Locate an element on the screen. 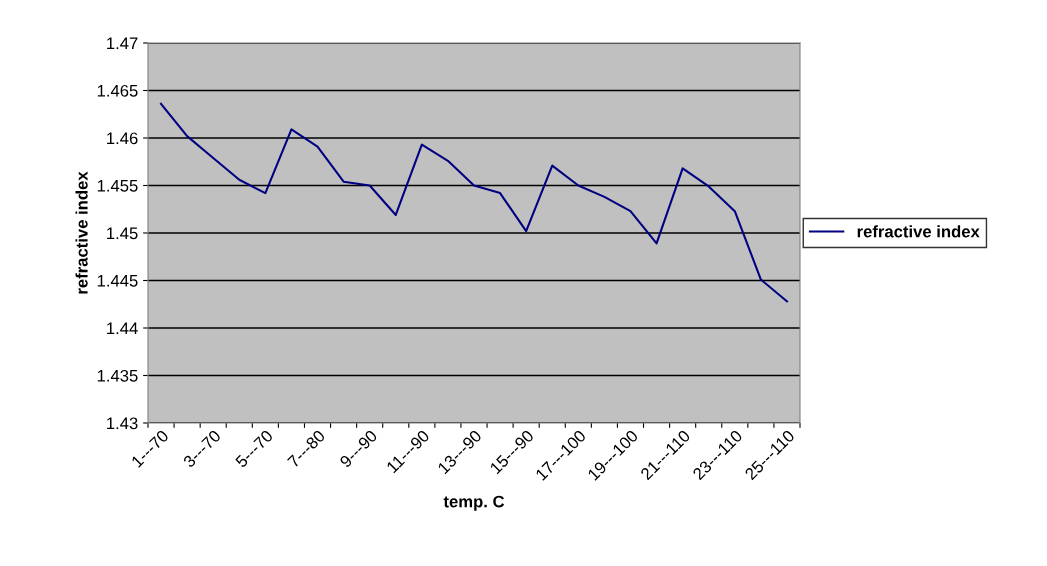  y-tick-label: 1.44 is located at coordinates (122, 328).